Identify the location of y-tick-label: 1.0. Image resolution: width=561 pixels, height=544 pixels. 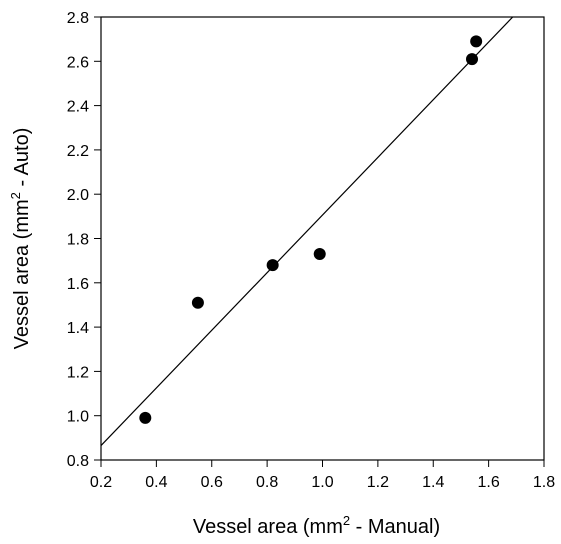
(78, 417).